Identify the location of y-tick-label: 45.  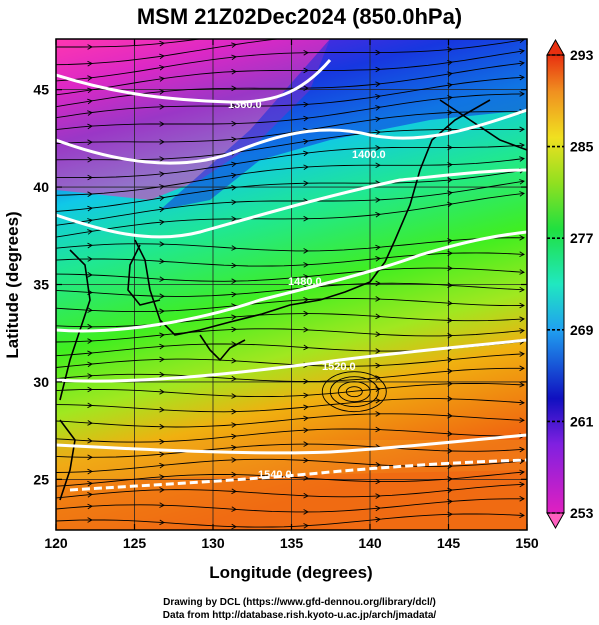
(41, 90).